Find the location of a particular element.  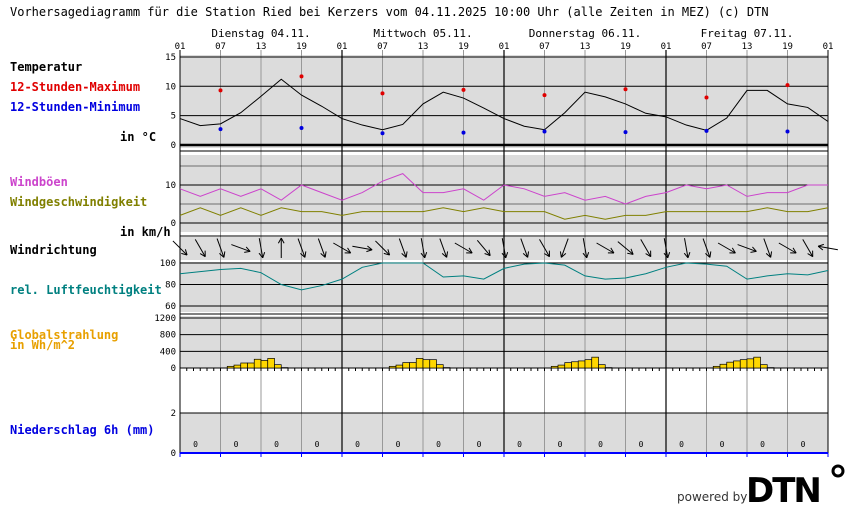

y-tick: 5 is located at coordinates (173, 117).